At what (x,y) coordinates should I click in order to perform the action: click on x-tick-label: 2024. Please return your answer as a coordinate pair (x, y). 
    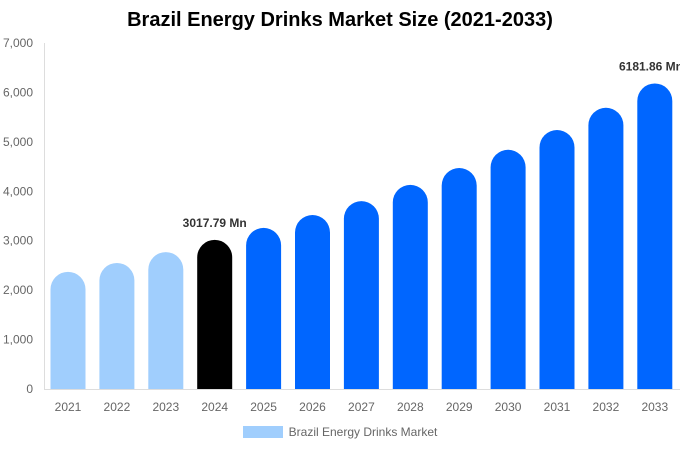
    Looking at the image, I should click on (214, 407).